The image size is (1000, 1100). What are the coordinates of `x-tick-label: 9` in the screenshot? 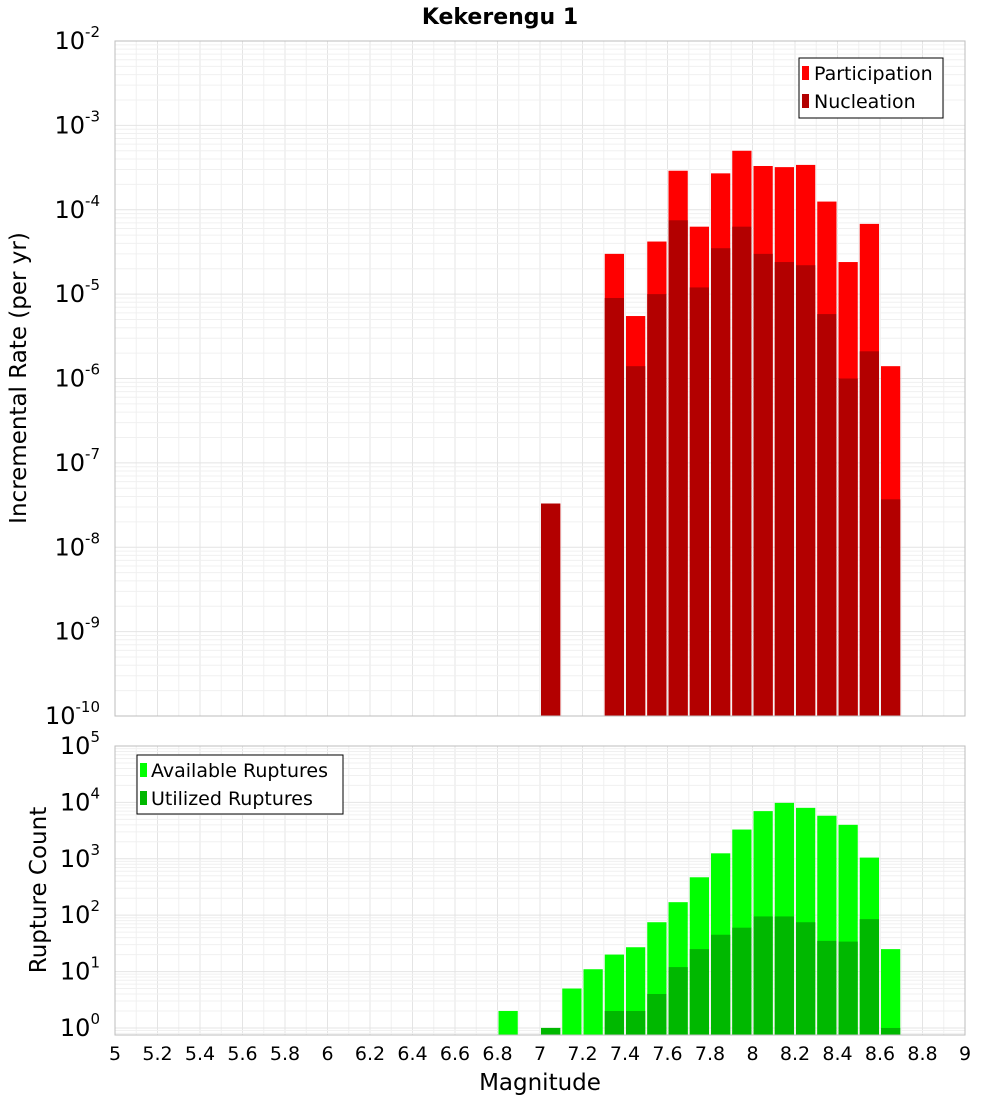 It's located at (965, 1054).